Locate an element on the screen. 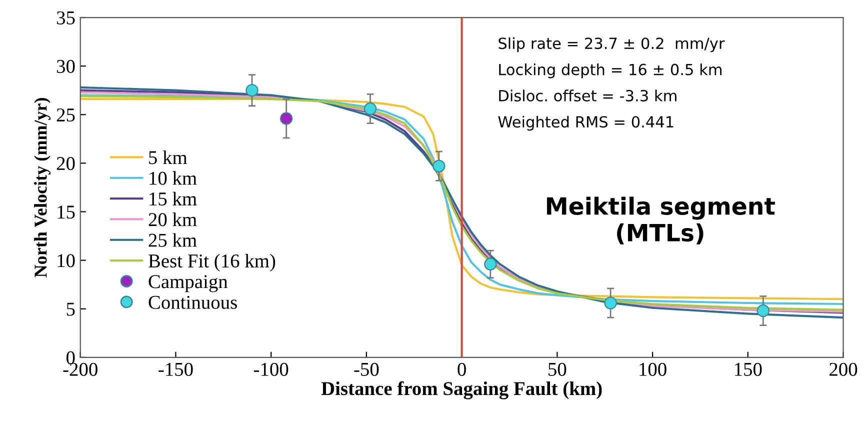 The image size is (864, 427). y-tick-label: 5 is located at coordinates (70, 309).